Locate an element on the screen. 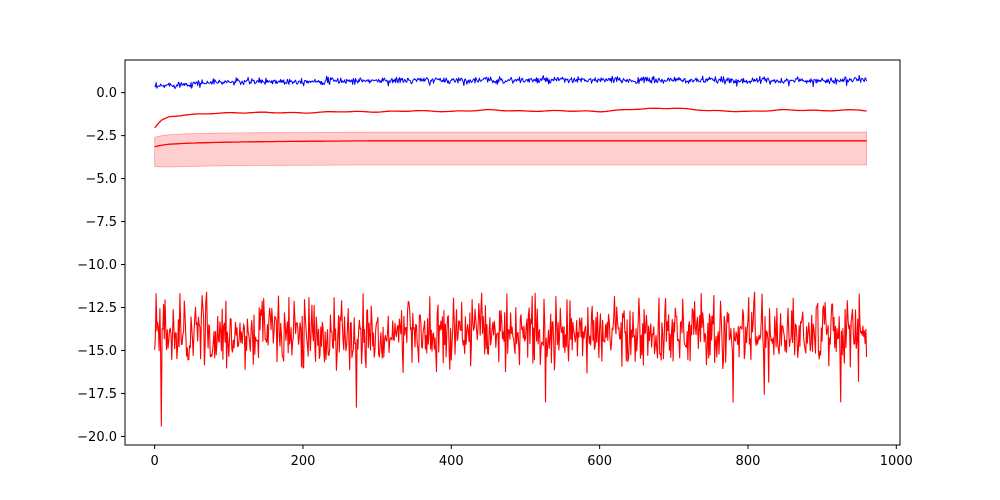  y-tick-label: −7.5 is located at coordinates (101, 222).